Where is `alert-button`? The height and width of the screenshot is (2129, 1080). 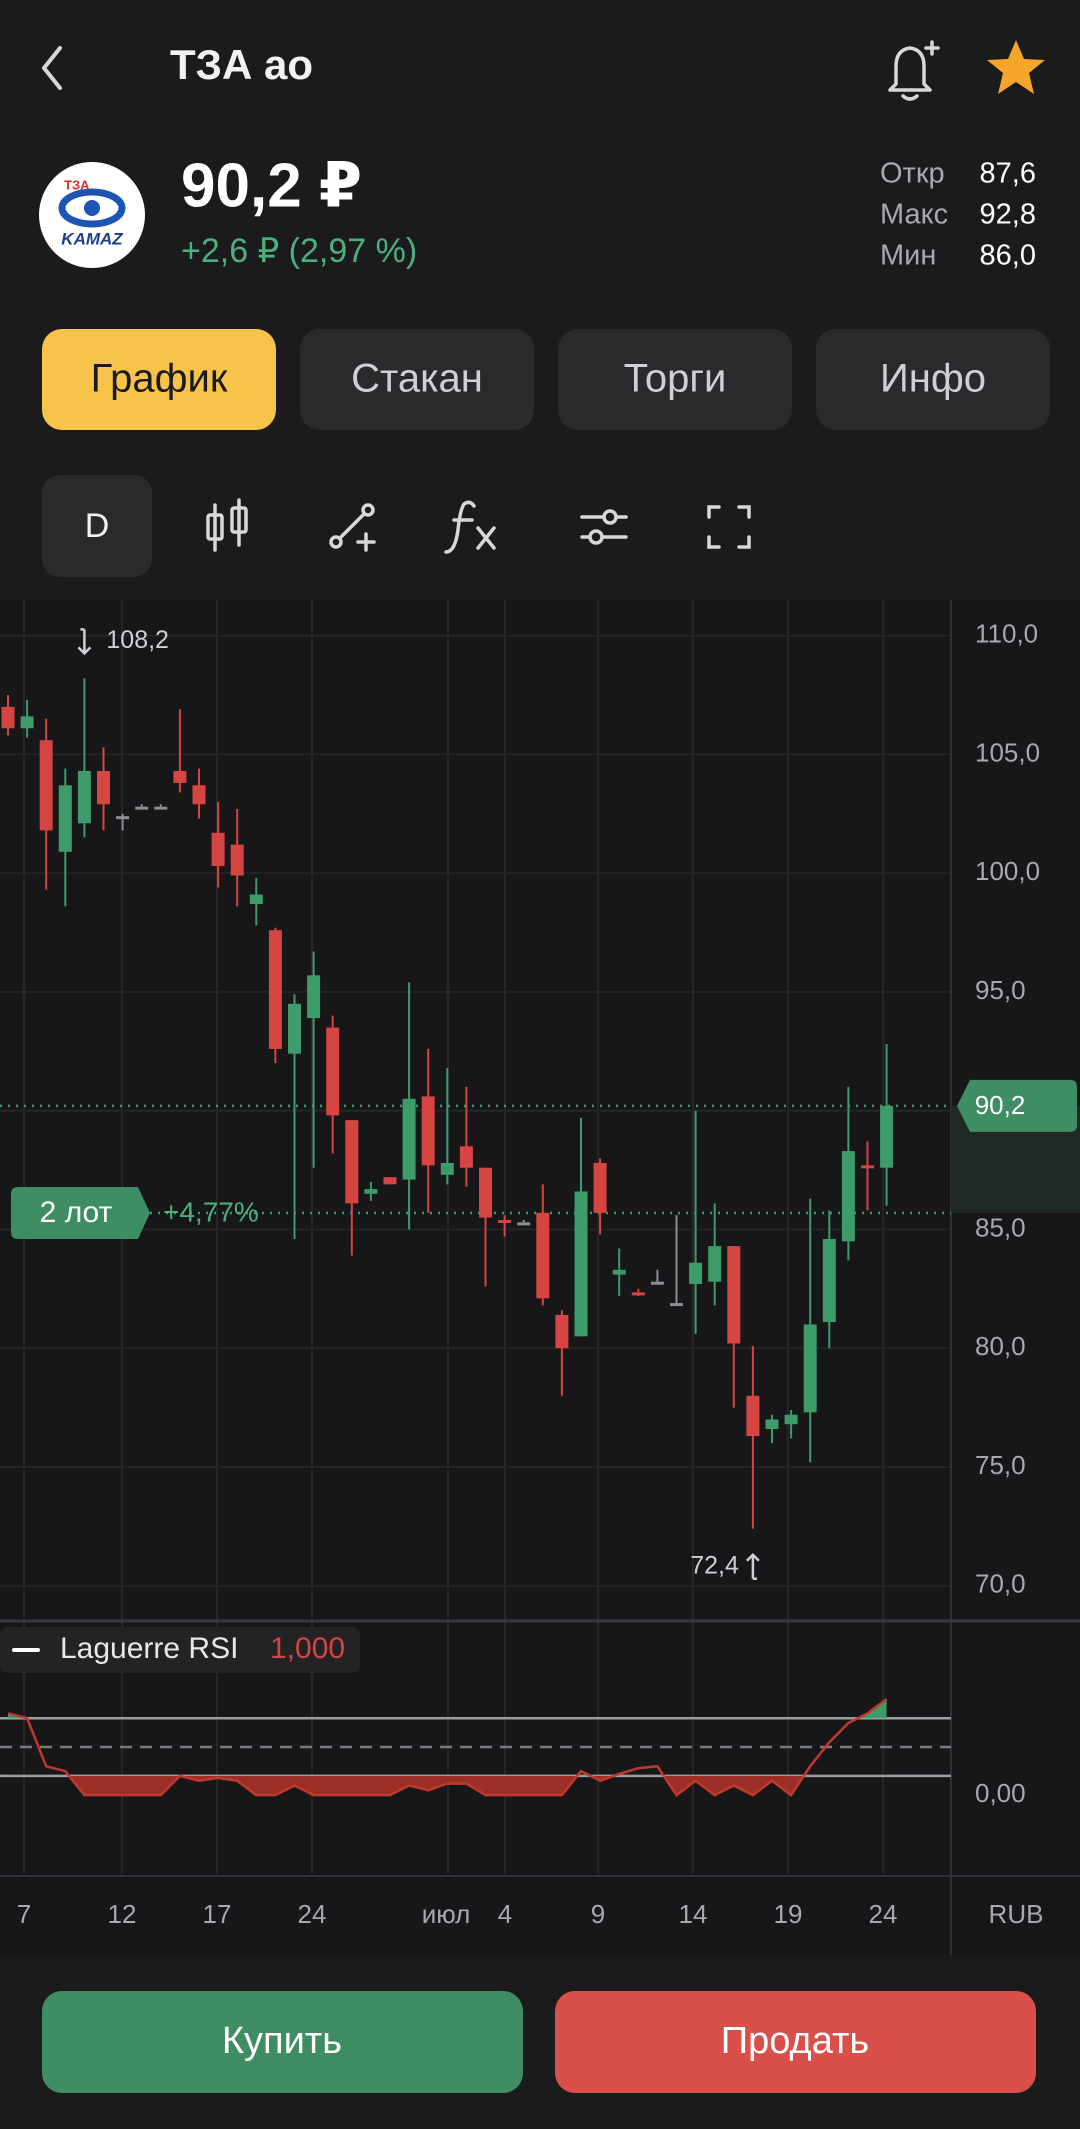 alert-button is located at coordinates (914, 70).